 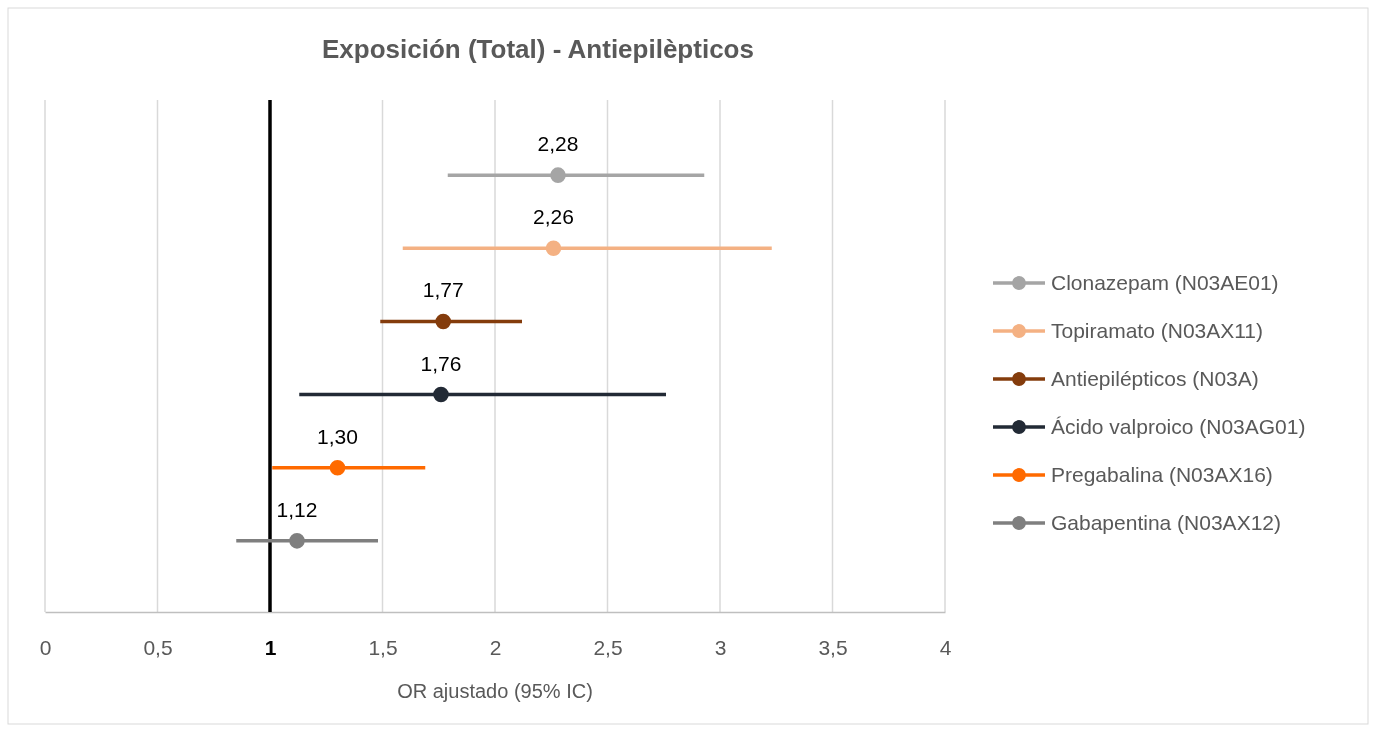 What do you see at coordinates (270, 647) in the screenshot?
I see `x-tick-label: 1` at bounding box center [270, 647].